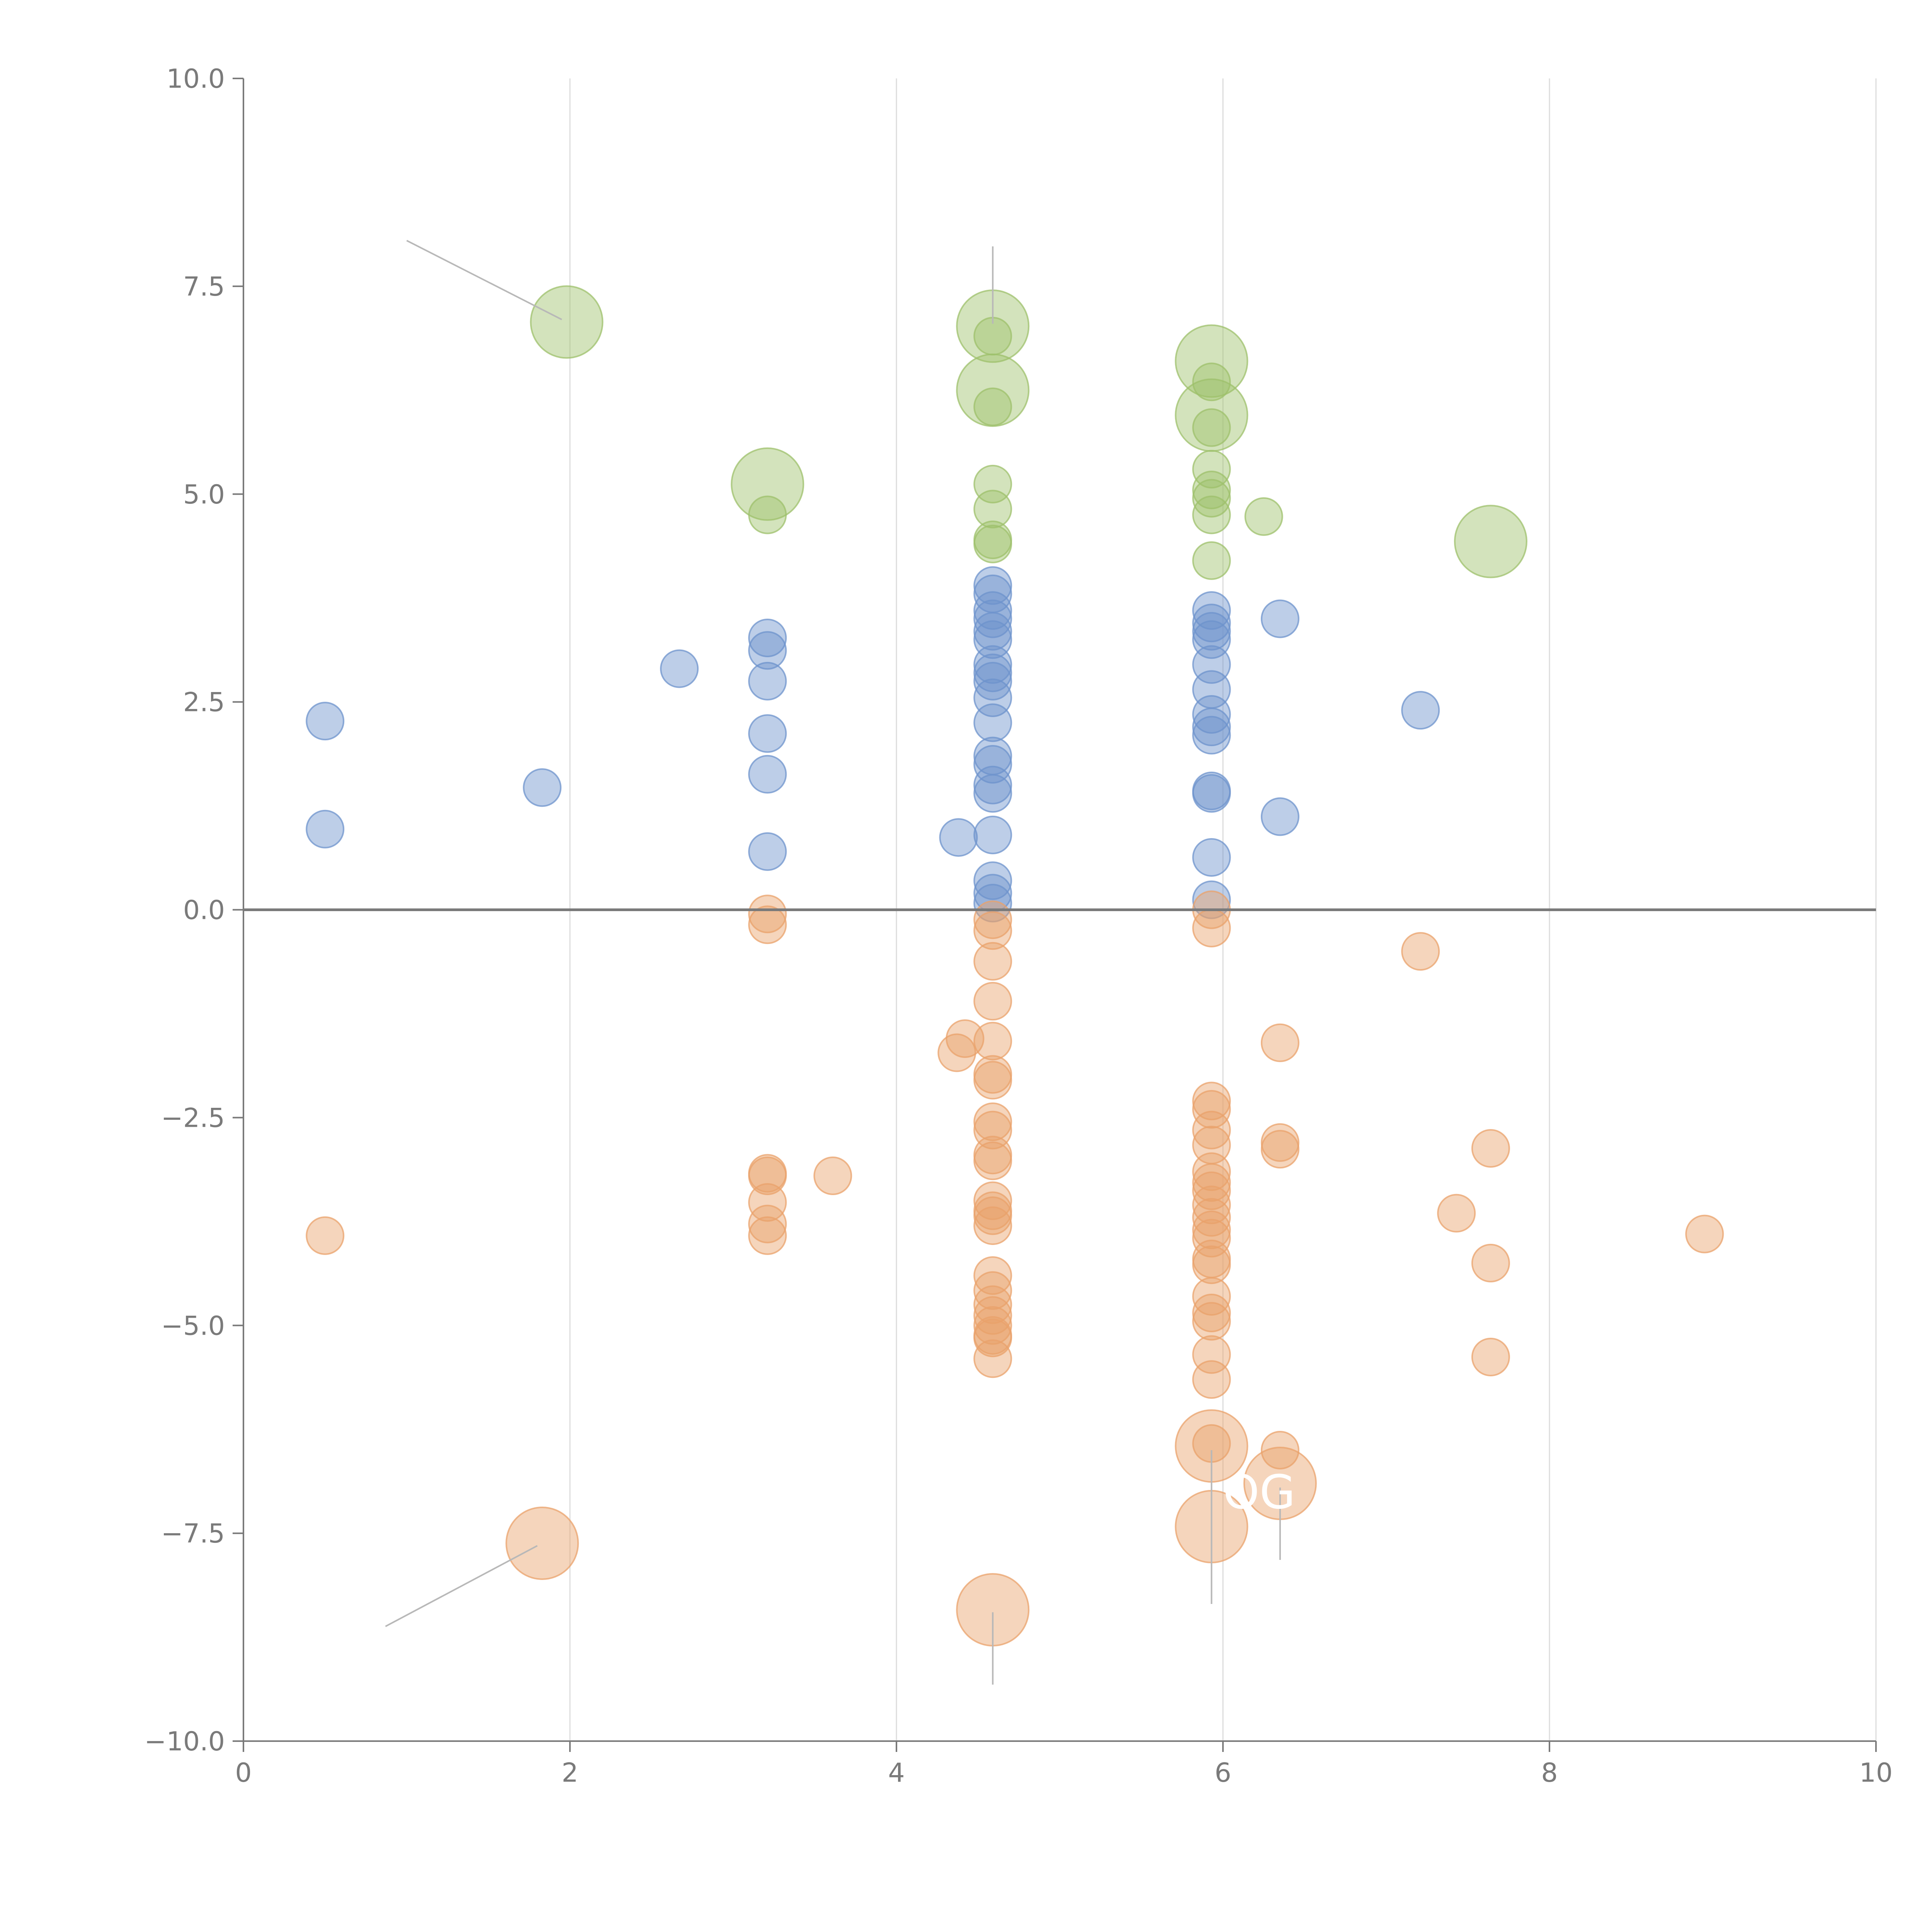  What do you see at coordinates (1876, 1773) in the screenshot?
I see `x-tick-label: 10` at bounding box center [1876, 1773].